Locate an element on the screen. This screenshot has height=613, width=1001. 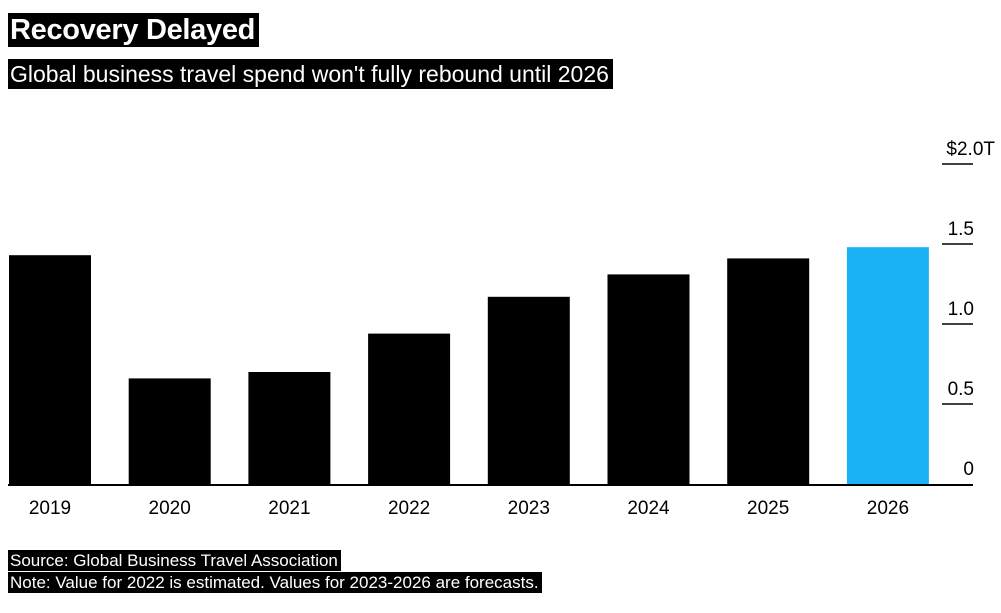
x-tick-label-2026: 2026 is located at coordinates (888, 508).